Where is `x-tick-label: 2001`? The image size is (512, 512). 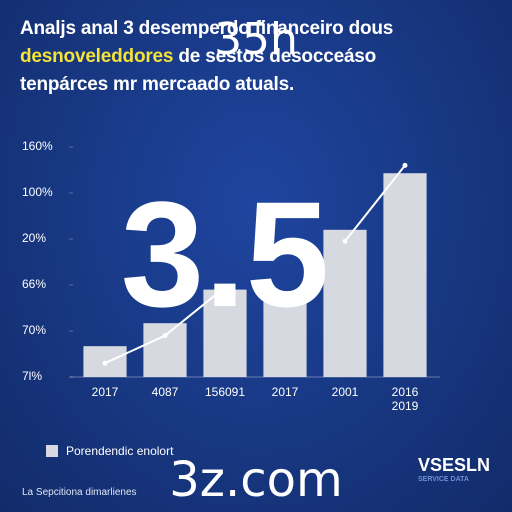
x-tick-label: 2001 is located at coordinates (345, 392).